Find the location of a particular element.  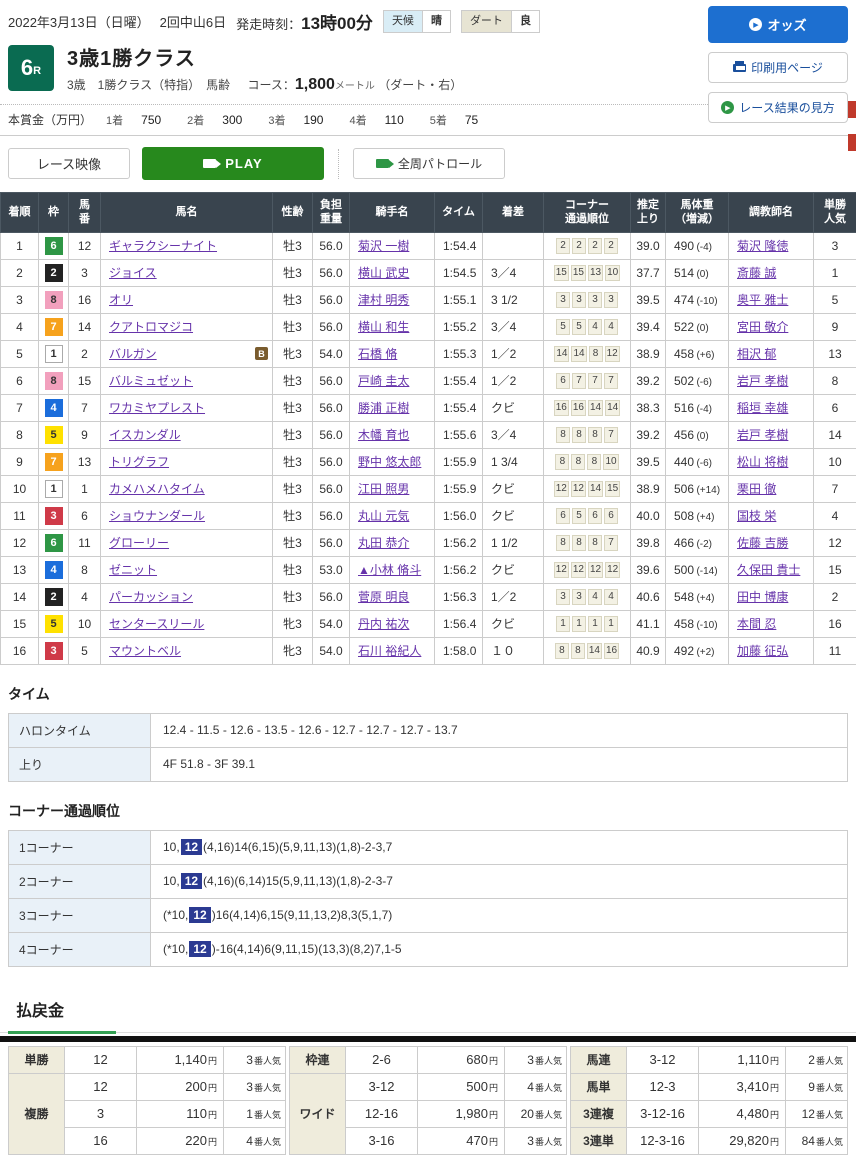

horse-weight: 506 (+14) is located at coordinates (697, 488).